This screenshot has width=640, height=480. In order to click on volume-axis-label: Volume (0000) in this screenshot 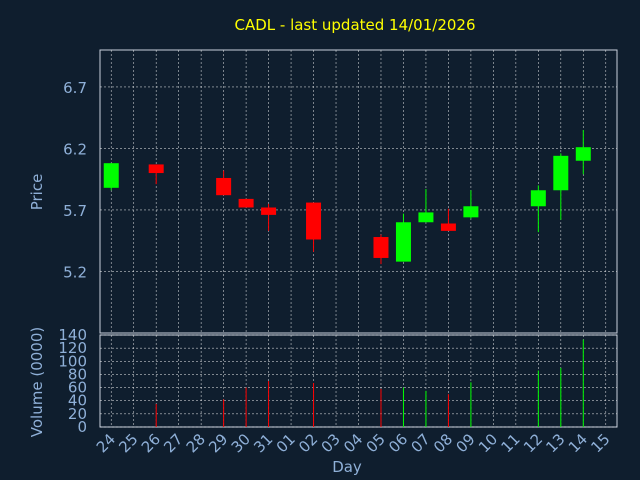, I will do `click(37, 382)`.